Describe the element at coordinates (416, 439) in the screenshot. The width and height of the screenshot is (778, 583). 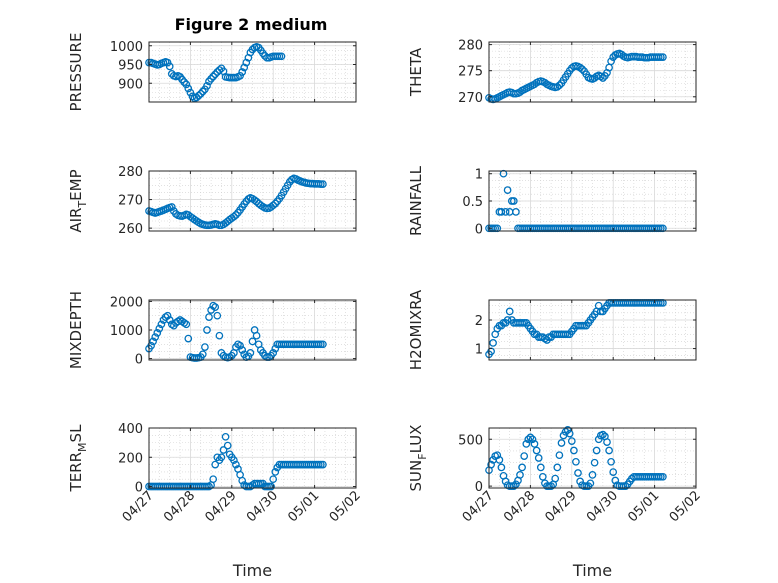
I see `y-axis-label-tail: LUX` at that location.